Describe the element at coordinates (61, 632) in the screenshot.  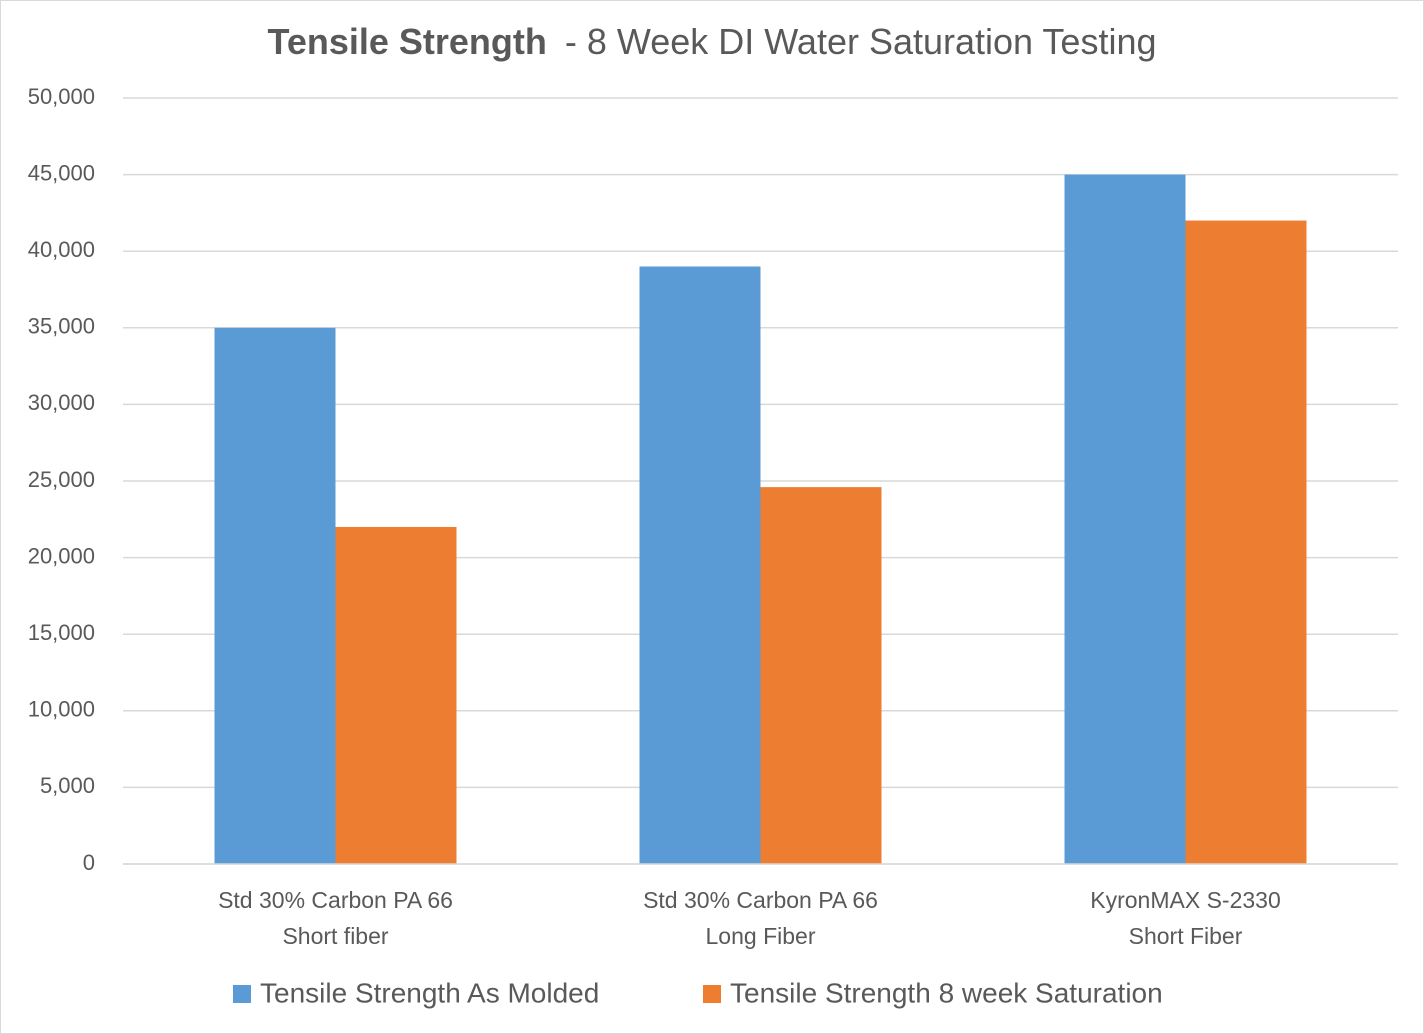
I see `y-tick-label: 15,000` at that location.